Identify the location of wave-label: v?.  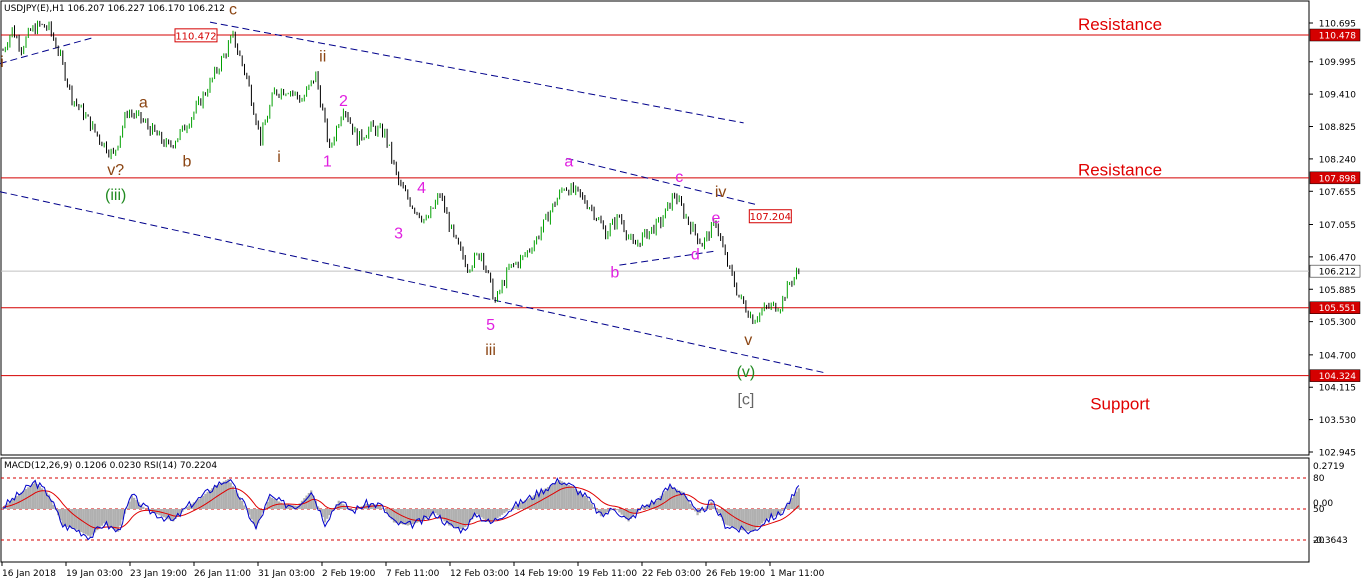
(115, 170).